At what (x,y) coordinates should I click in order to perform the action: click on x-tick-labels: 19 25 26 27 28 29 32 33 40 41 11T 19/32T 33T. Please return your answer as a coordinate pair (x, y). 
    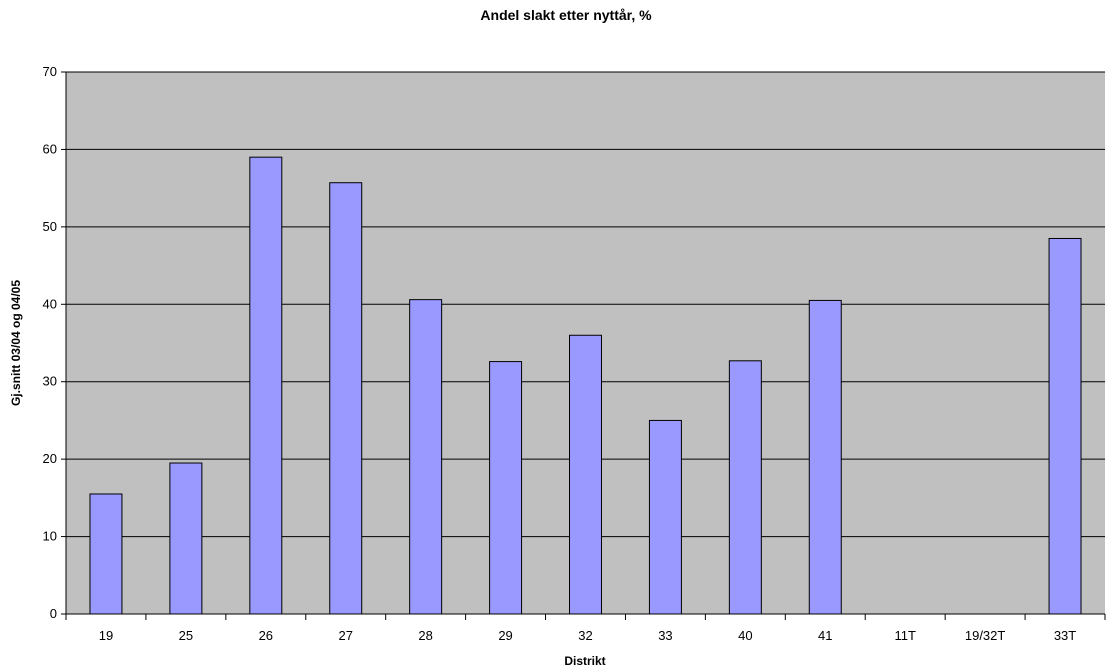
    Looking at the image, I should click on (588, 635).